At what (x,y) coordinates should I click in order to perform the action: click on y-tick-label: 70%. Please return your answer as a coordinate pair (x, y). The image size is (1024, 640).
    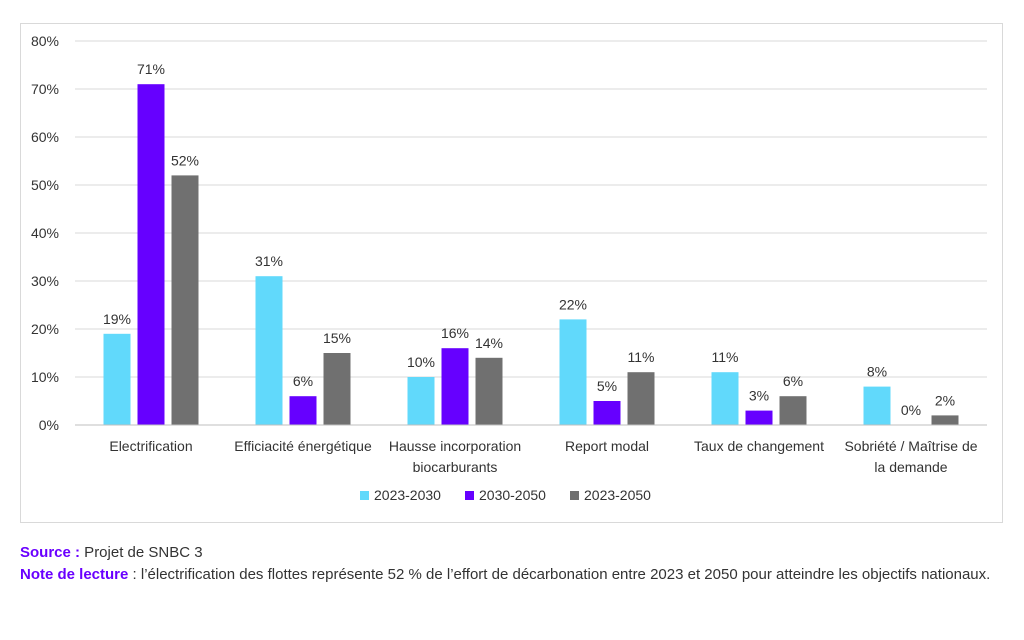
    Looking at the image, I should click on (45, 89).